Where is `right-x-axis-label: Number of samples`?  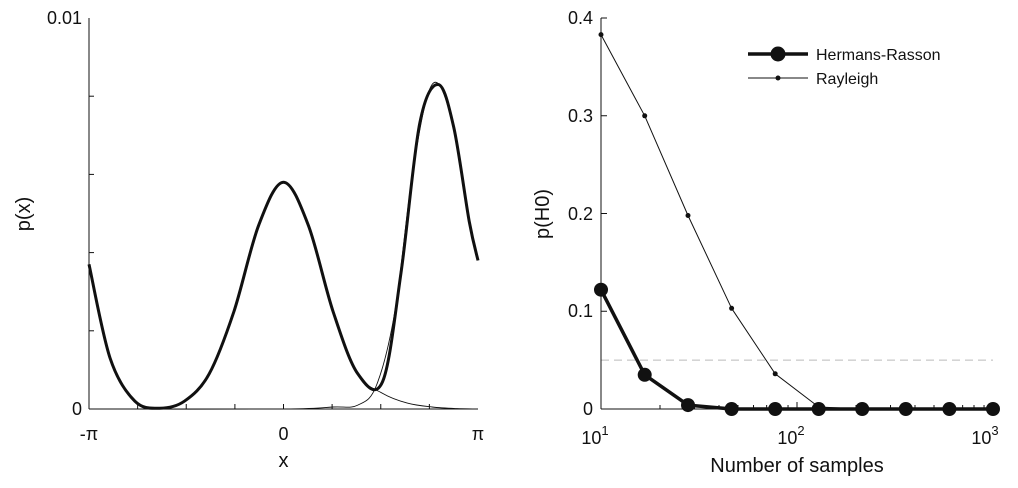 right-x-axis-label: Number of samples is located at coordinates (796, 466).